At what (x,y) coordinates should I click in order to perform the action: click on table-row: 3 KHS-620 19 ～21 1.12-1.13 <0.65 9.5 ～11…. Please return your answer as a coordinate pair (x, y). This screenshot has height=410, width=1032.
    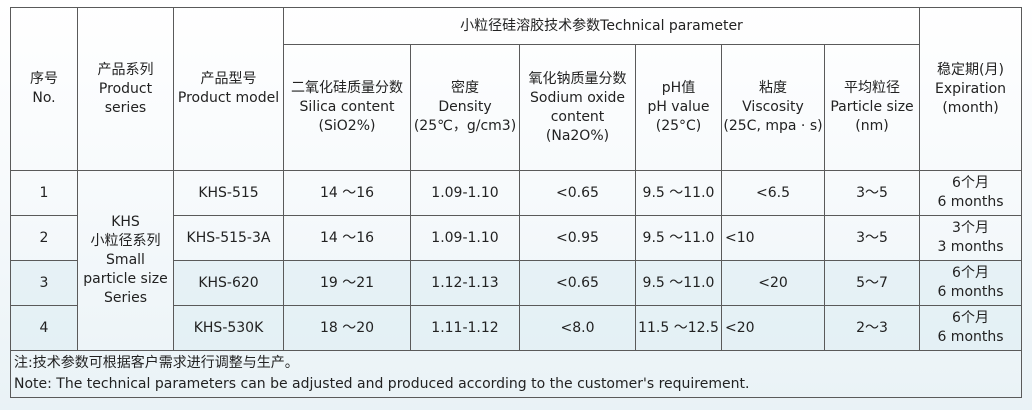
    Looking at the image, I should click on (516, 283).